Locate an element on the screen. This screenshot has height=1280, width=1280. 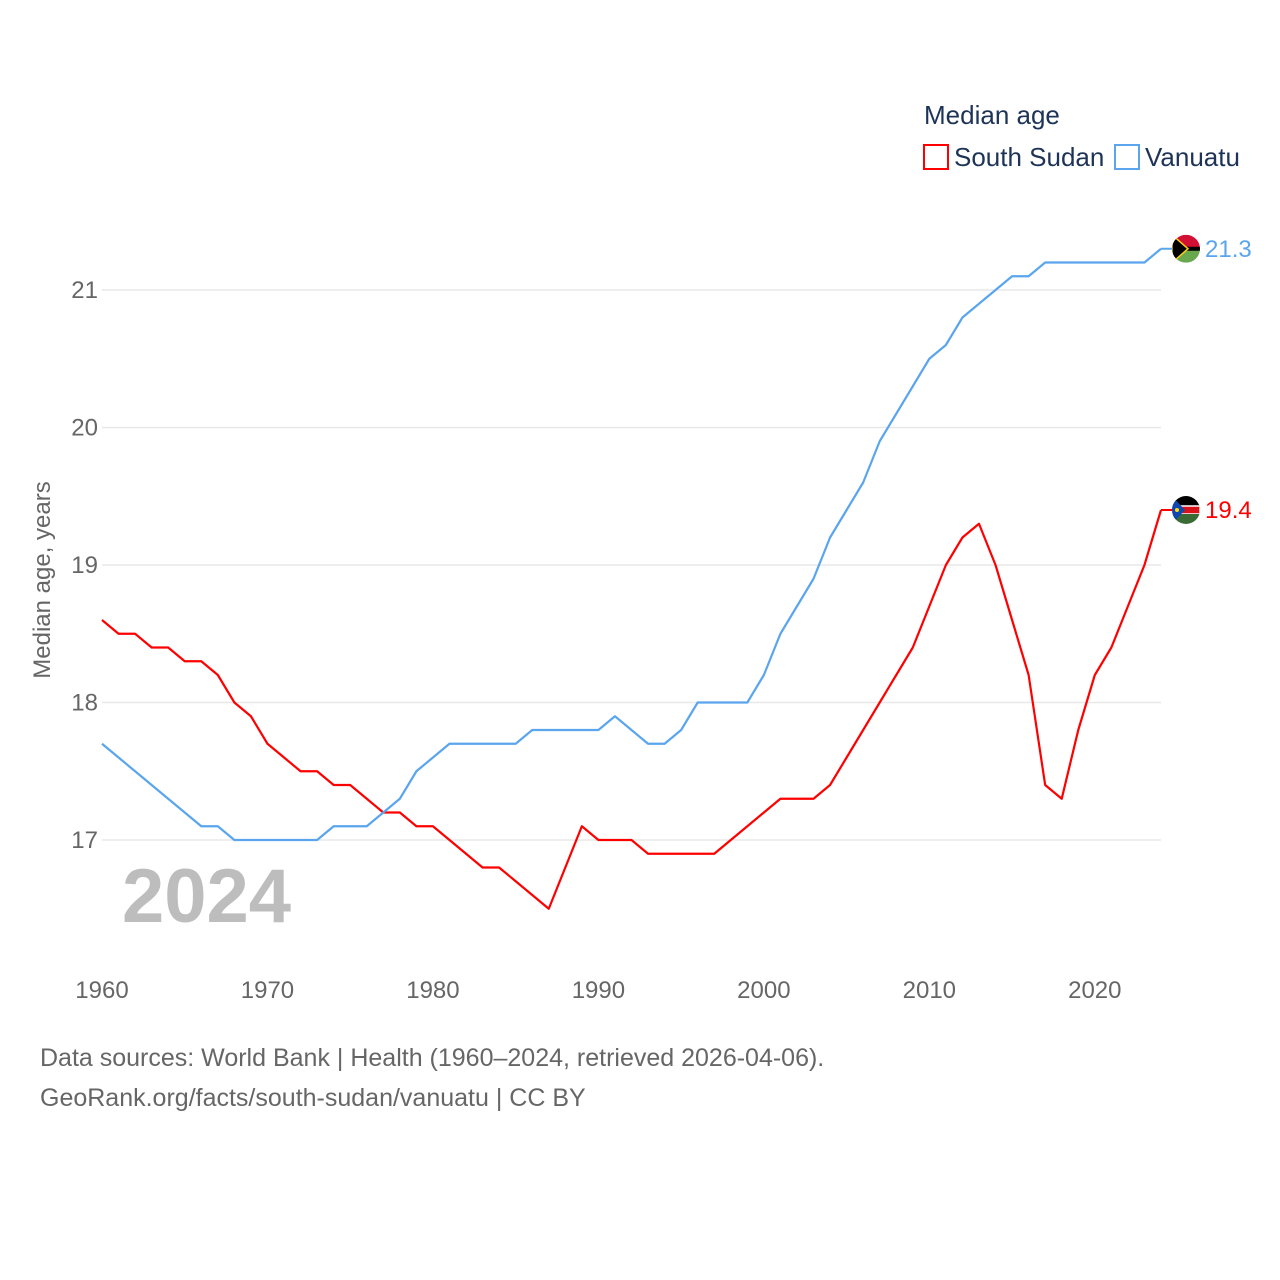
y-tick-label: 18 is located at coordinates (84, 703).